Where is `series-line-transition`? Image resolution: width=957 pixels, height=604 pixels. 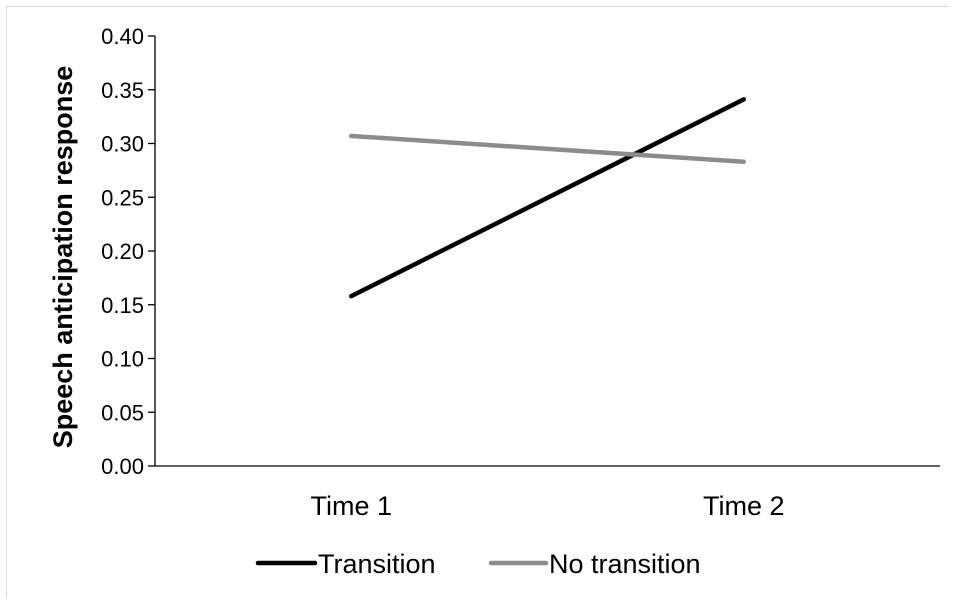 series-line-transition is located at coordinates (547, 198).